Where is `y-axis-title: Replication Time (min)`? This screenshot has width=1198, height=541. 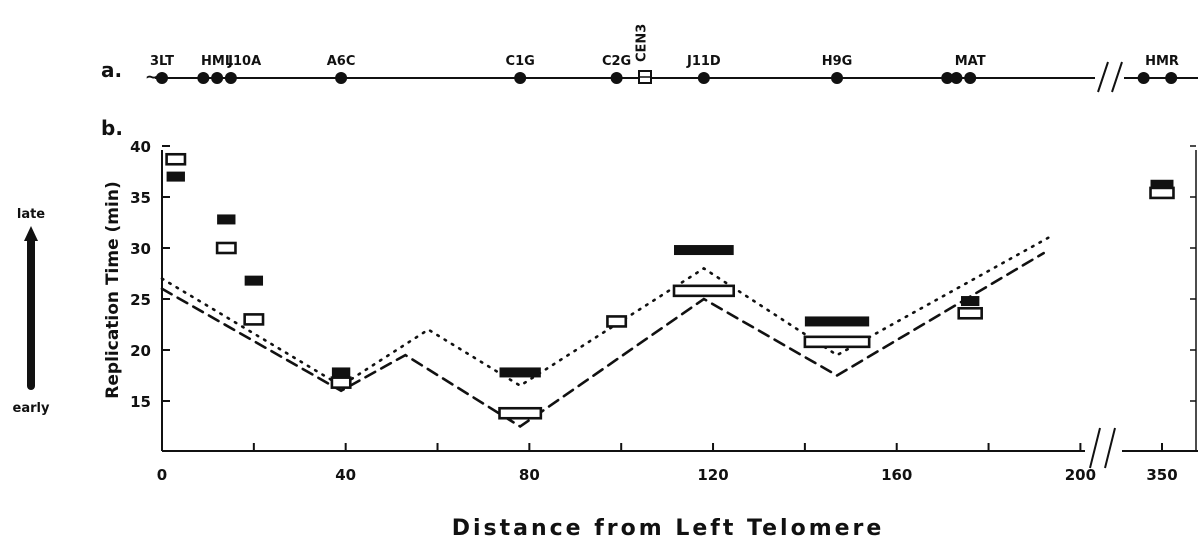 y-axis-title: Replication Time (min) is located at coordinates (113, 289).